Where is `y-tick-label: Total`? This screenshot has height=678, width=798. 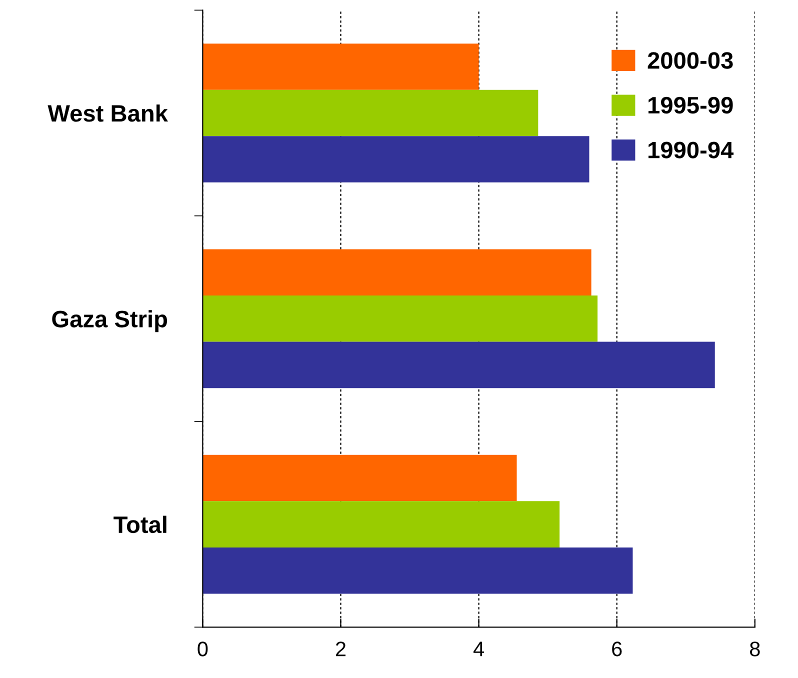
y-tick-label: Total is located at coordinates (140, 525).